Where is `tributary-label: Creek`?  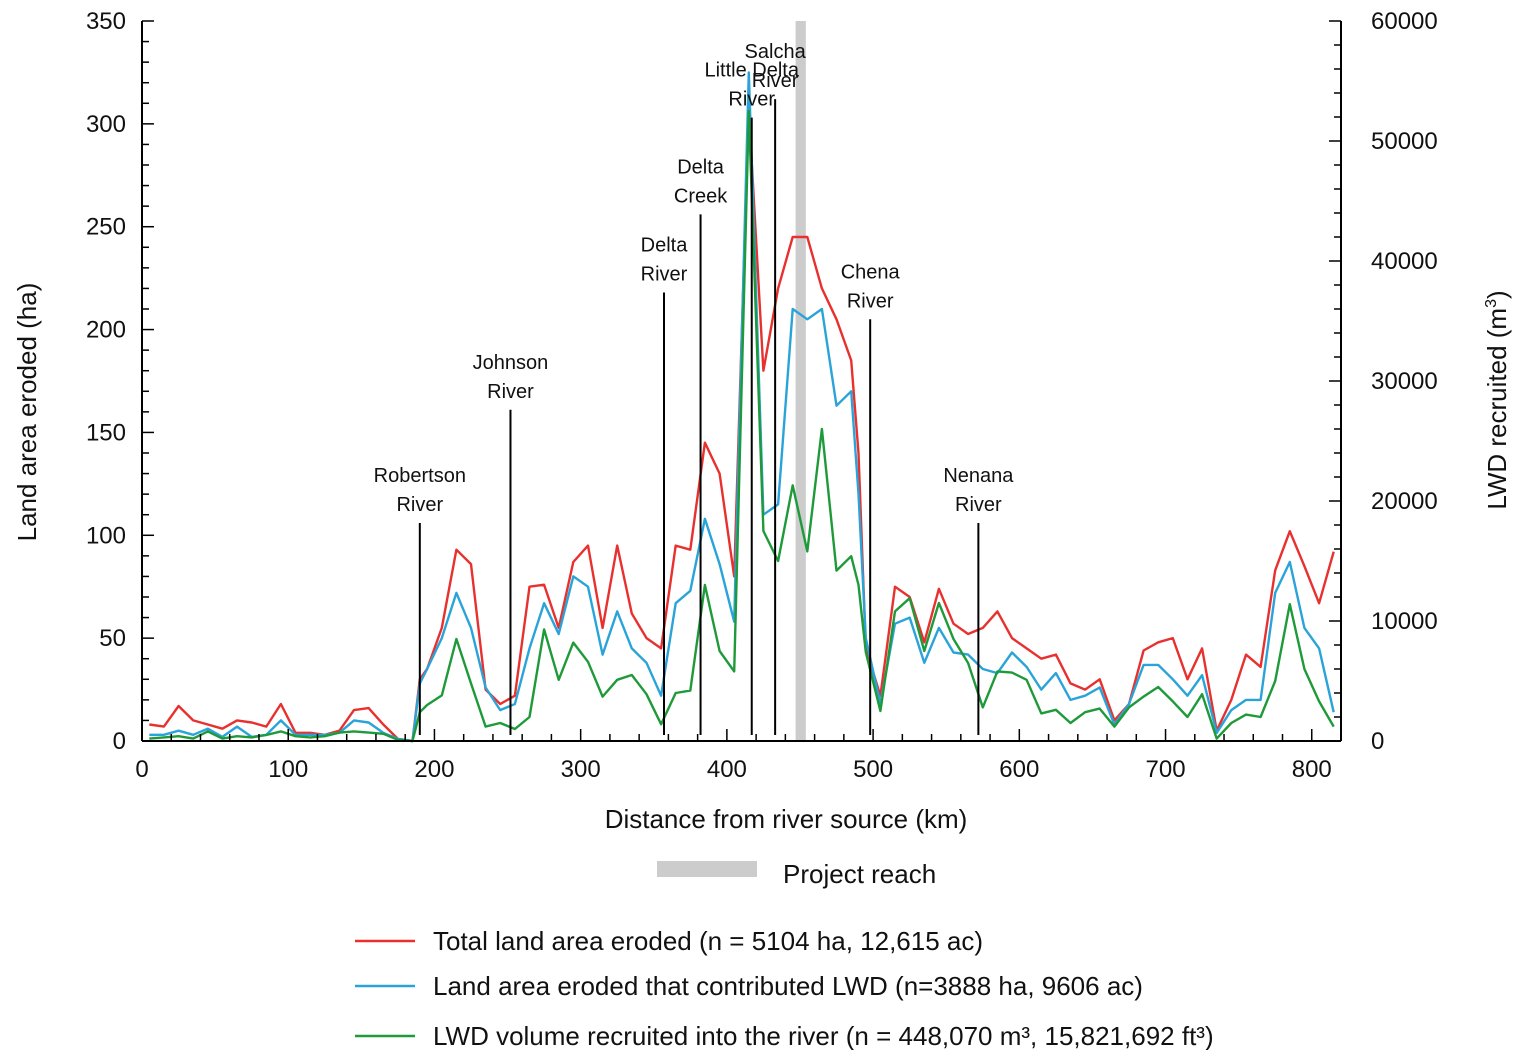 tributary-label: Creek is located at coordinates (701, 196).